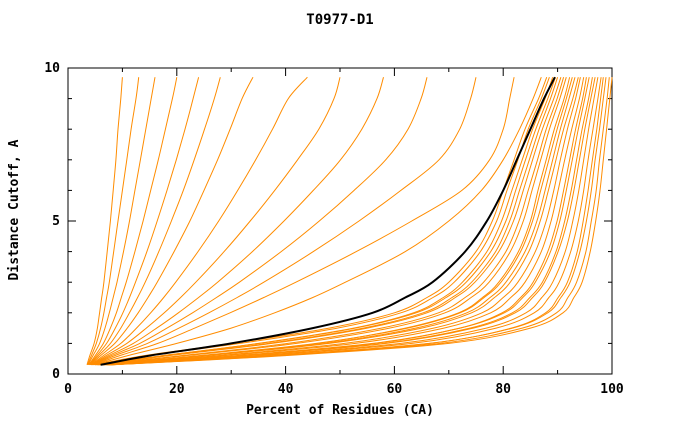 The width and height of the screenshot is (680, 440). I want to click on x-tick-label: 0, so click(68, 389).